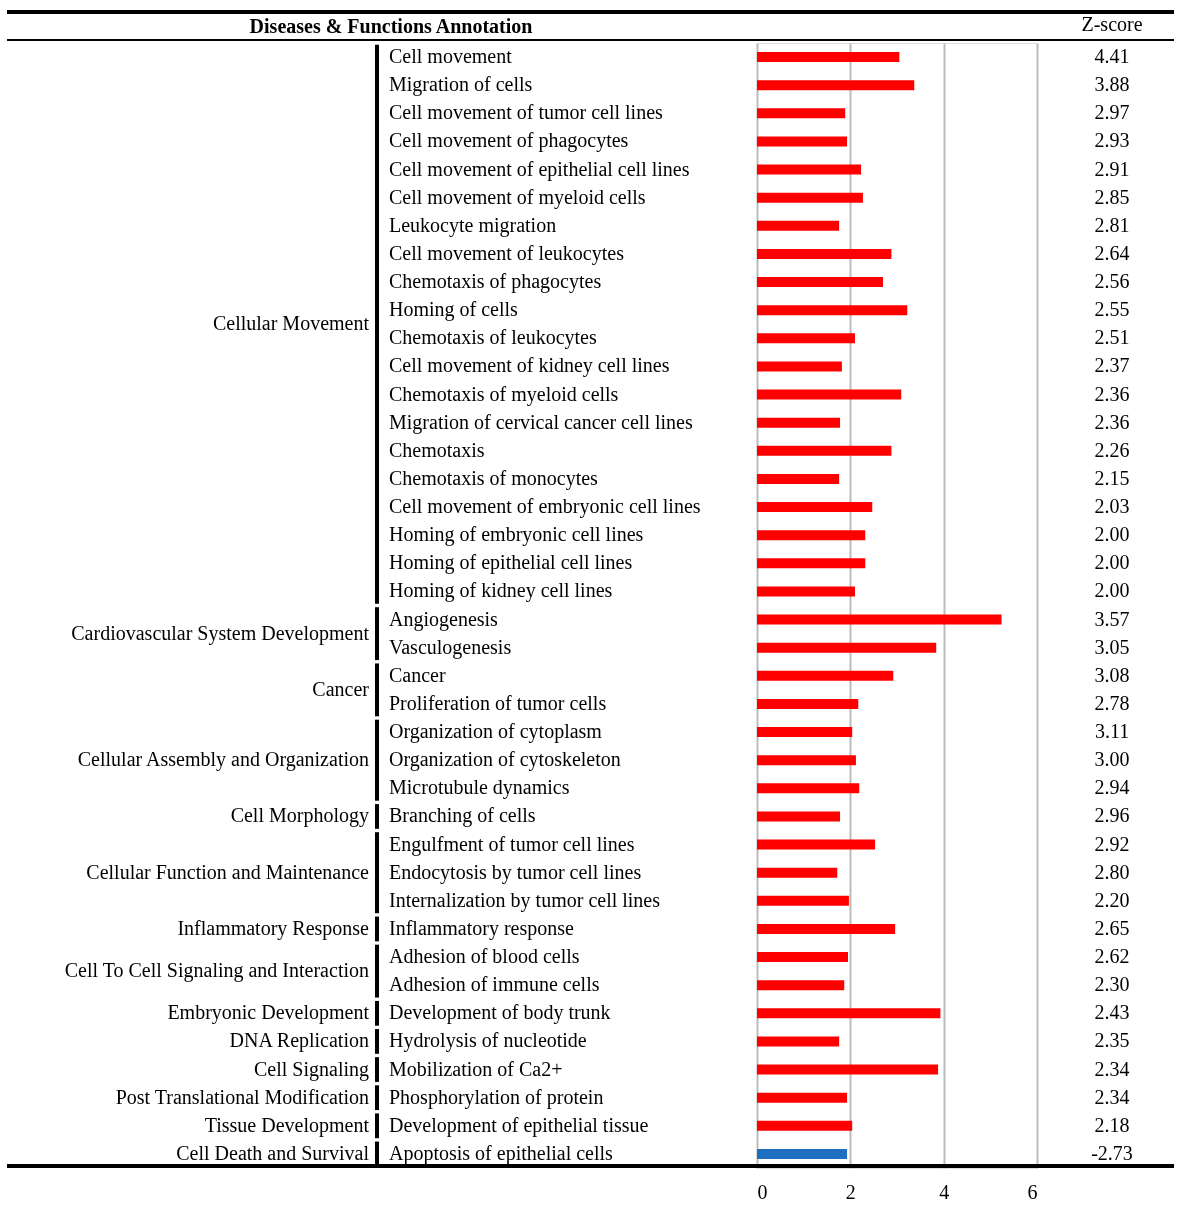  I want to click on y-tick-label: Phosphorylation of protein, so click(496, 1097).